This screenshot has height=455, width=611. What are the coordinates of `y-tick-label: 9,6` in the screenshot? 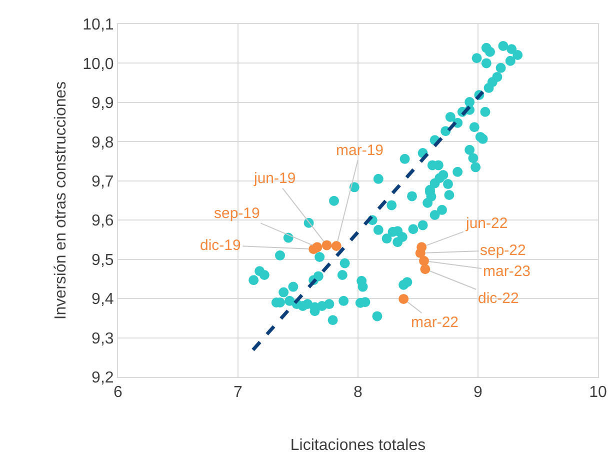 It's located at (103, 221).